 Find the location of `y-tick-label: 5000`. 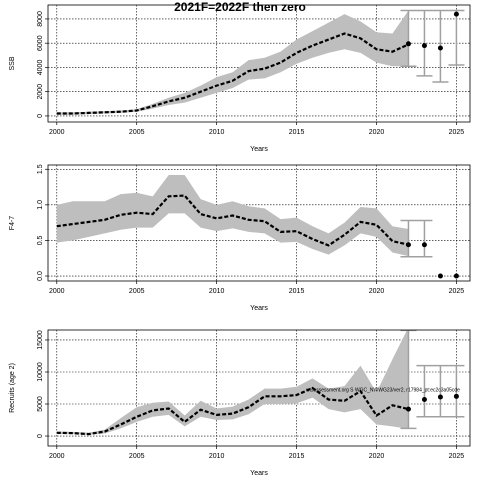

y-tick-label: 5000 is located at coordinates (40, 404).